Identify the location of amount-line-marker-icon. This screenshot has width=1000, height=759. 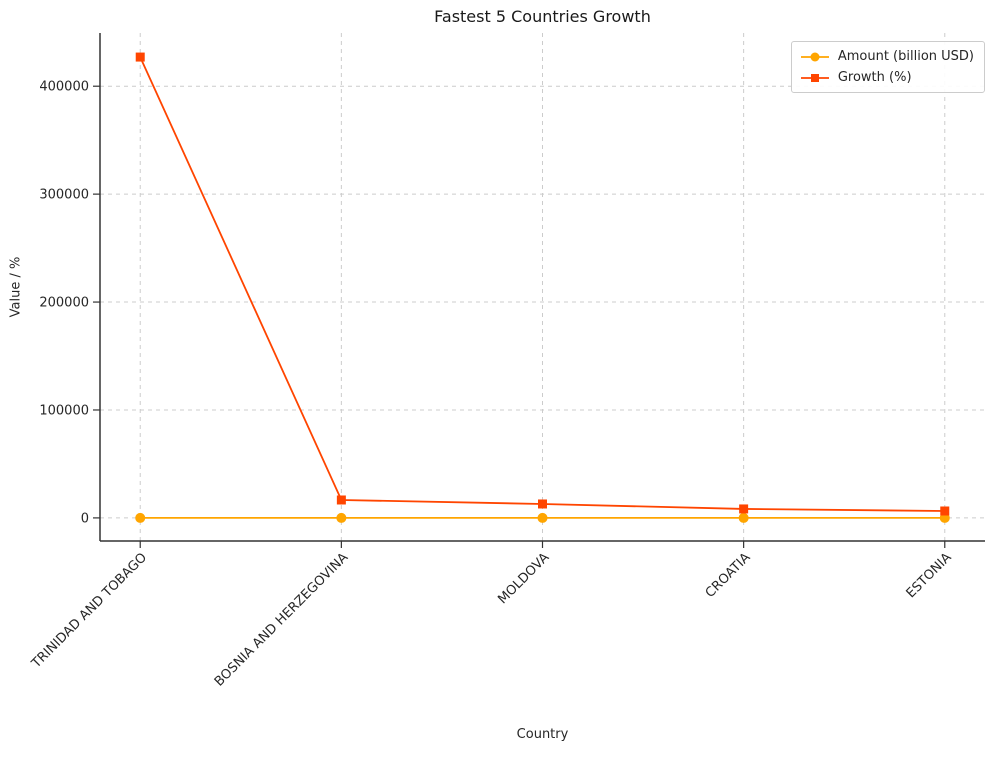
(814, 56).